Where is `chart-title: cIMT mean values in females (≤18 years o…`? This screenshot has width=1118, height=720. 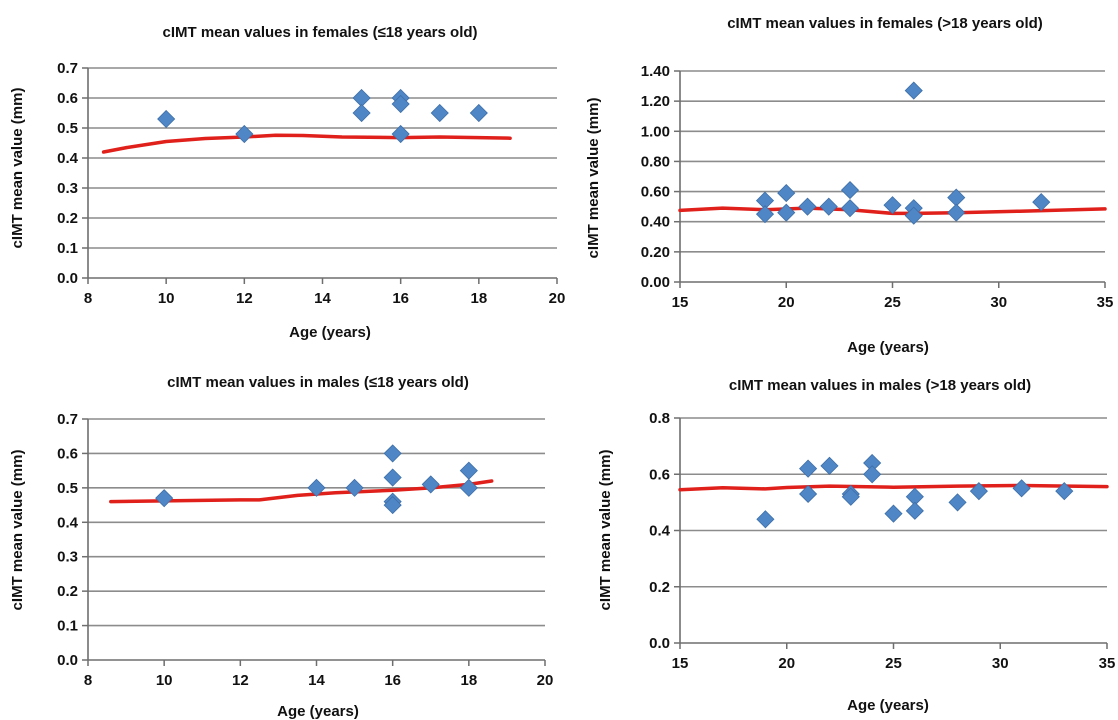 chart-title: cIMT mean values in females (≤18 years o… is located at coordinates (319, 32).